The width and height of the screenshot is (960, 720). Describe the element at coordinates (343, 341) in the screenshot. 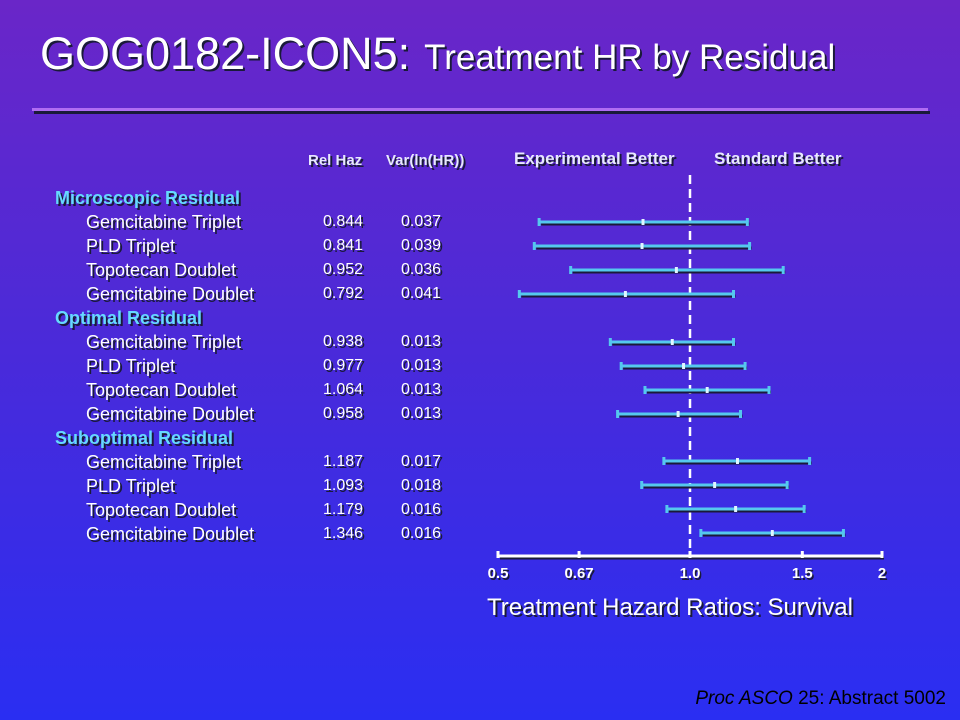

I see `rel-haz-value: 0.938` at that location.